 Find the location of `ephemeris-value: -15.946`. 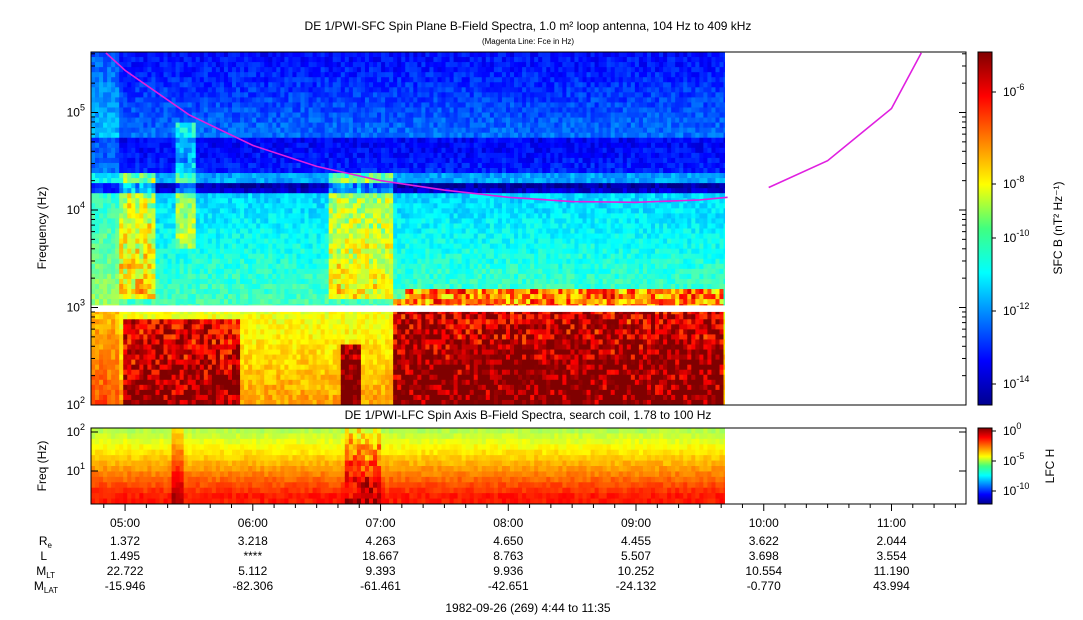

ephemeris-value: -15.946 is located at coordinates (125, 586).